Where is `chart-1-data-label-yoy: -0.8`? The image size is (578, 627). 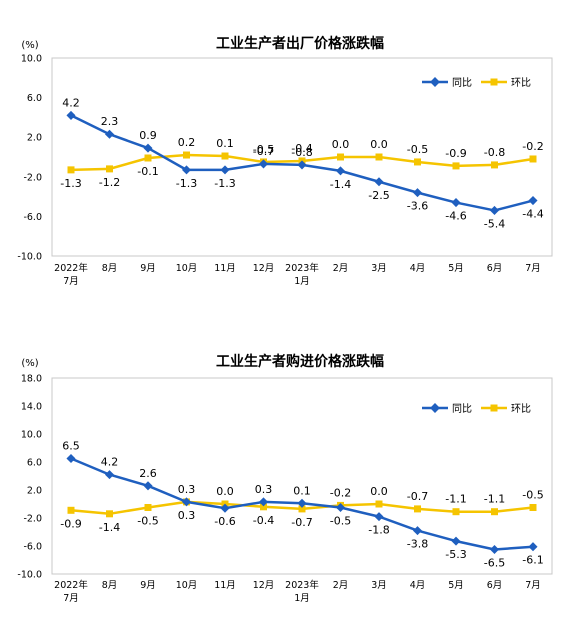
chart-1-data-label-yoy: -0.8 is located at coordinates (301, 152).